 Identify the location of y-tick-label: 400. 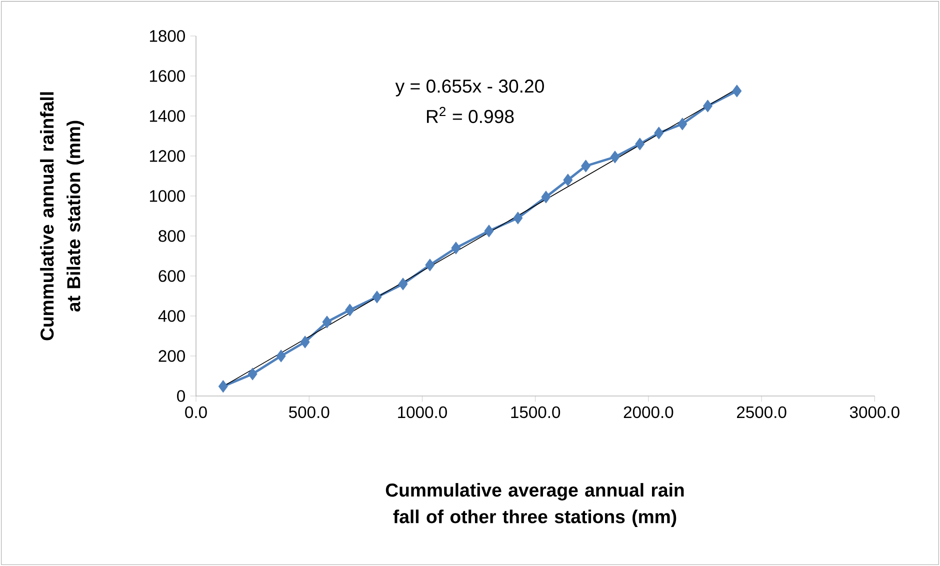
(171, 316).